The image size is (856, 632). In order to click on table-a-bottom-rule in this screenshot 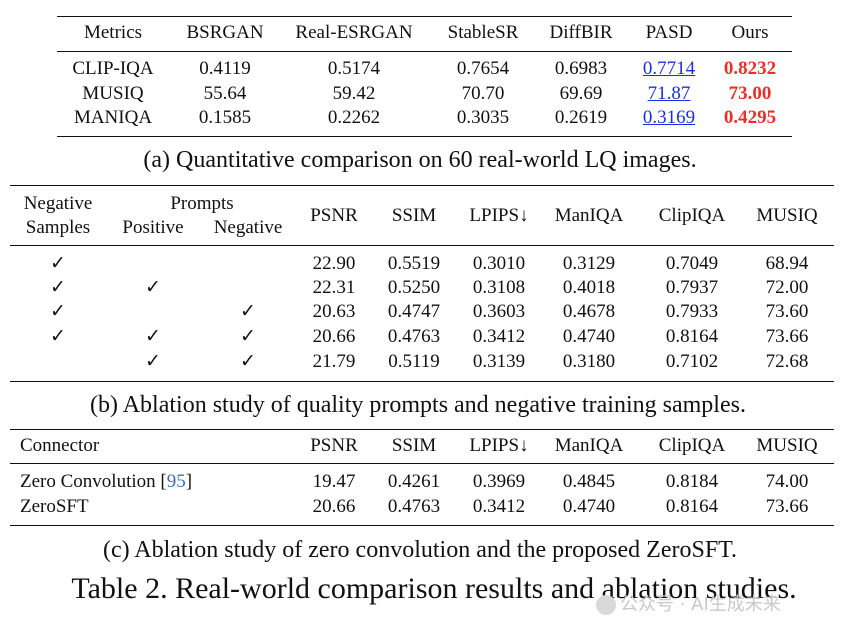, I will do `click(424, 136)`.